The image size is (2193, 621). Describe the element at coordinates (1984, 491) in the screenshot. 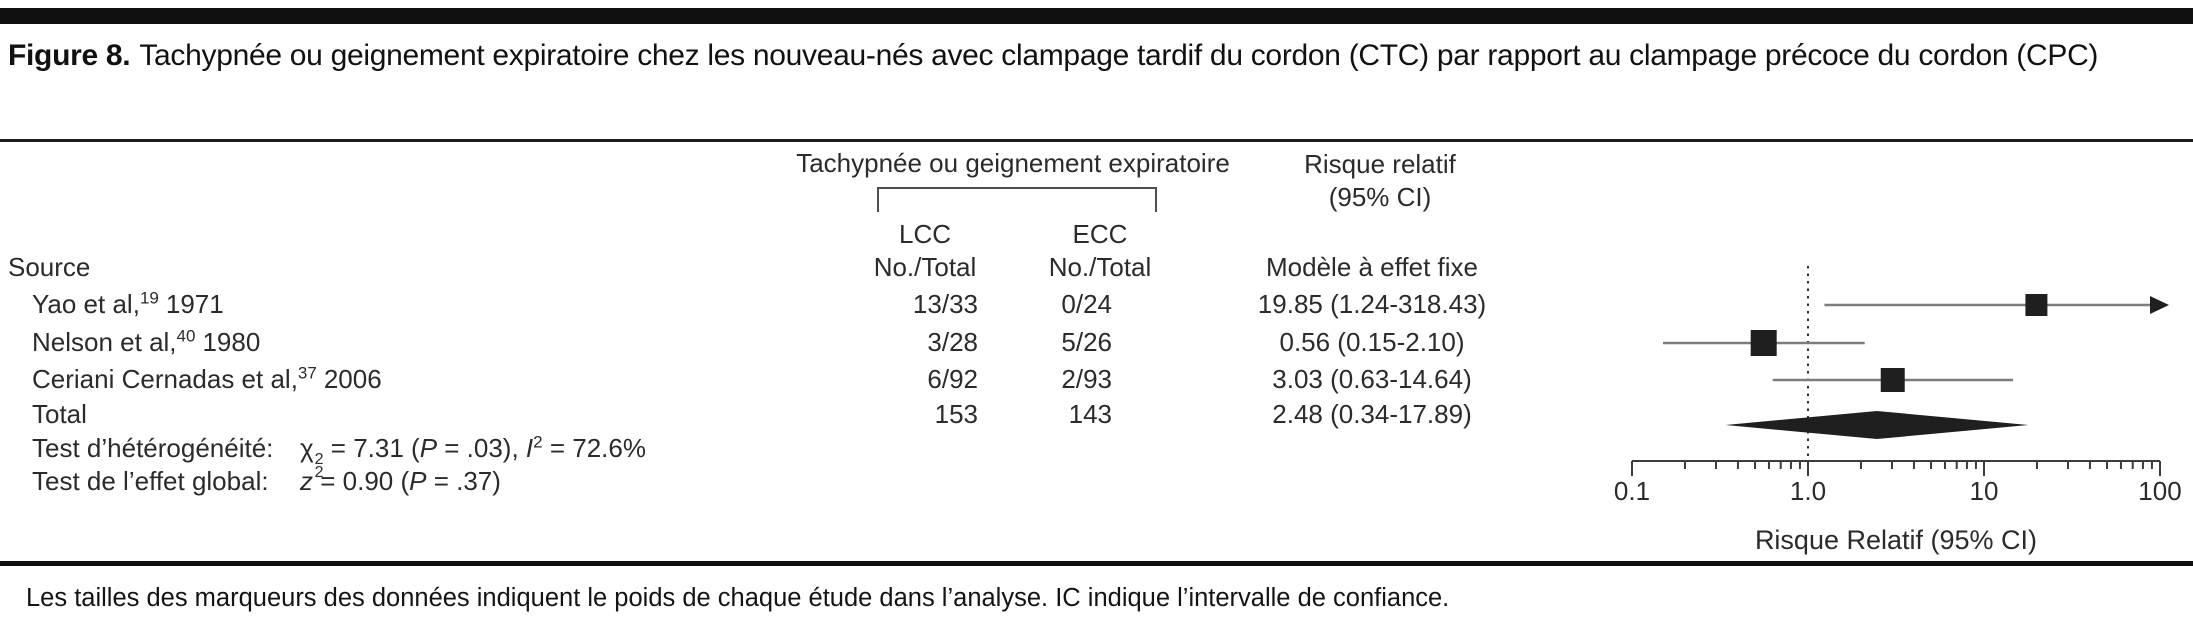

I see `tick-label: 10` at that location.